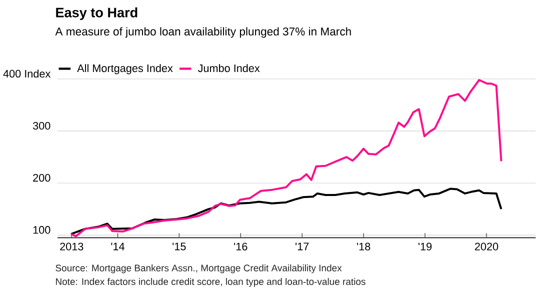 The image size is (545, 291). I want to click on y-tick-label: 200, so click(41, 178).